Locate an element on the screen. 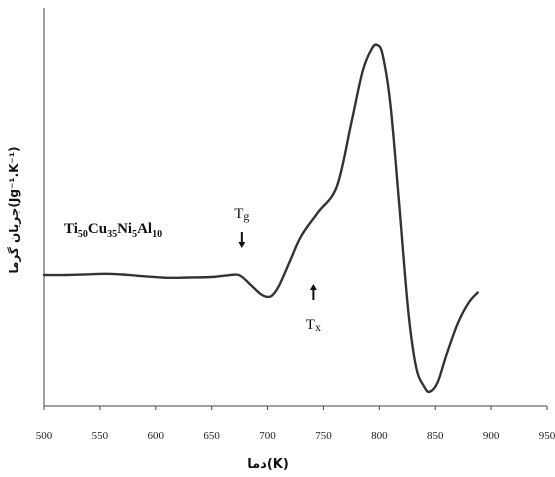 The height and width of the screenshot is (477, 555). sample-label-element: Ni is located at coordinates (124, 229).